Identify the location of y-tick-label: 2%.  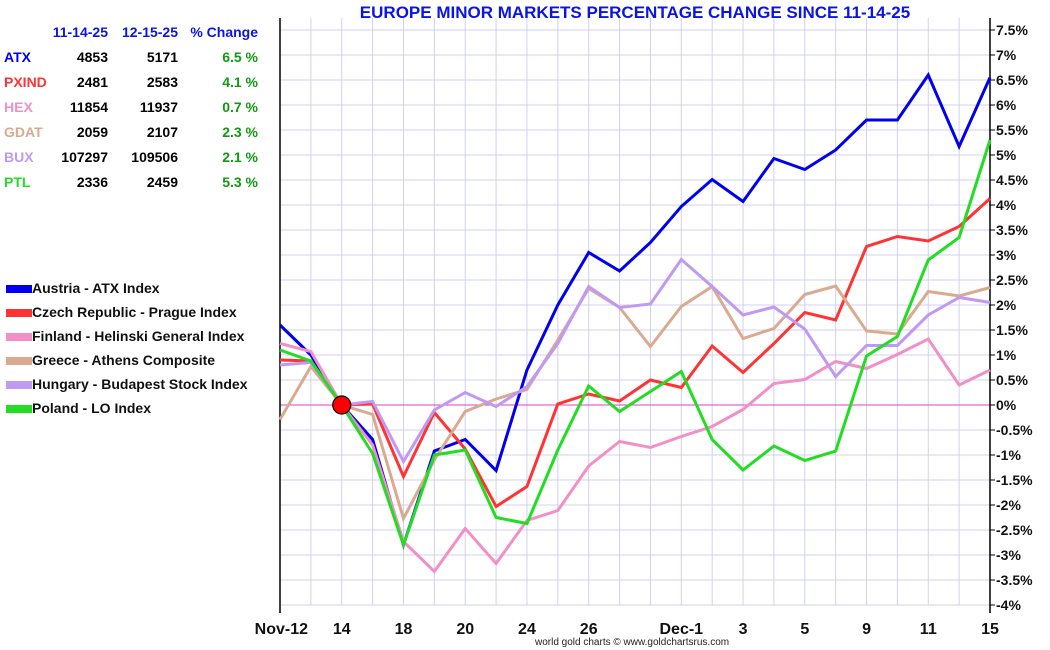
(1006, 305).